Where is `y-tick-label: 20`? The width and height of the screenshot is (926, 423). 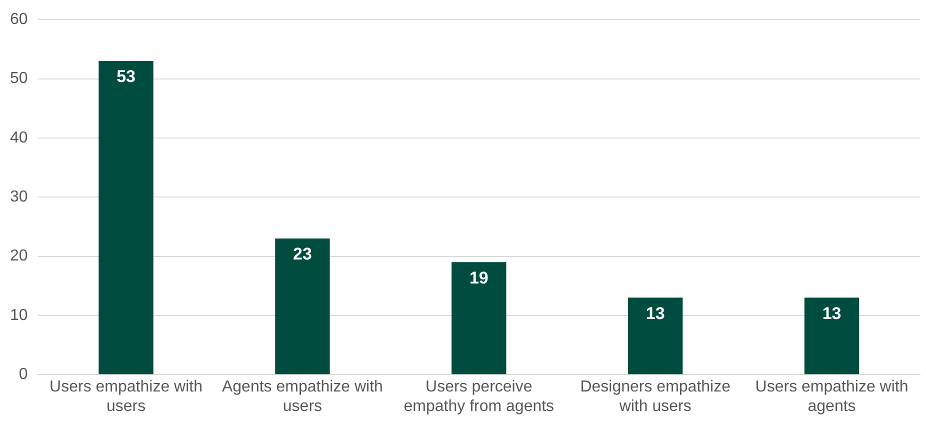 y-tick-label: 20 is located at coordinates (19, 256).